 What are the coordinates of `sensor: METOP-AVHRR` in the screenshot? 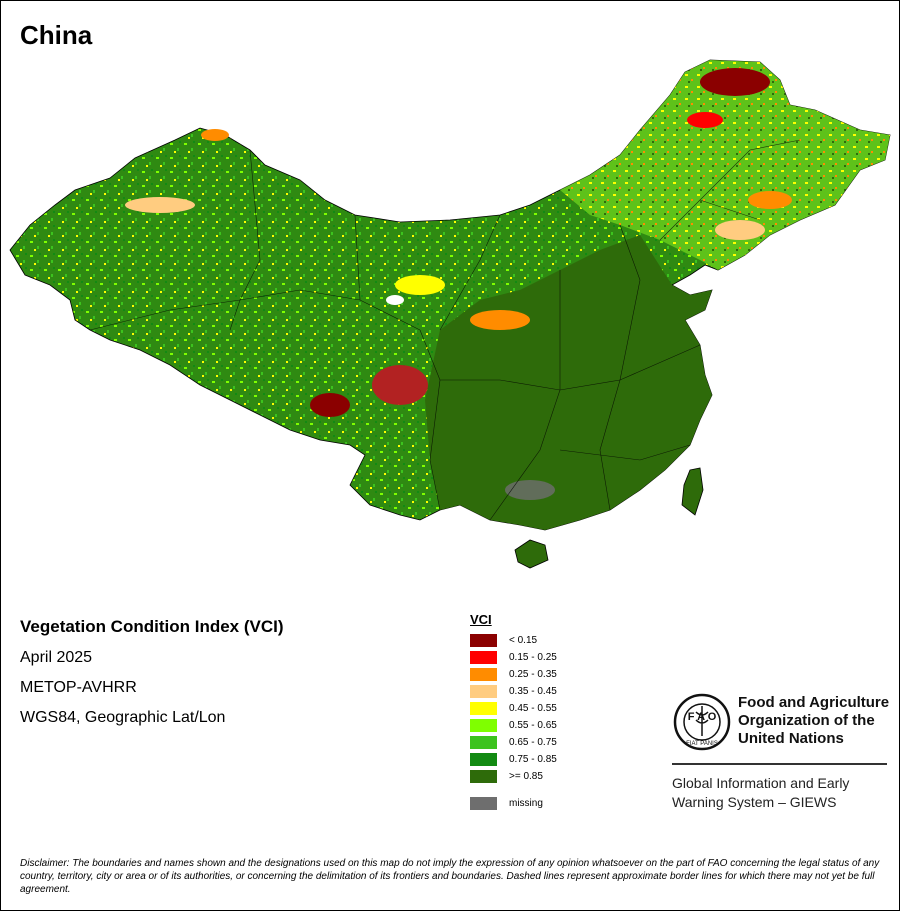 It's located at (78, 687).